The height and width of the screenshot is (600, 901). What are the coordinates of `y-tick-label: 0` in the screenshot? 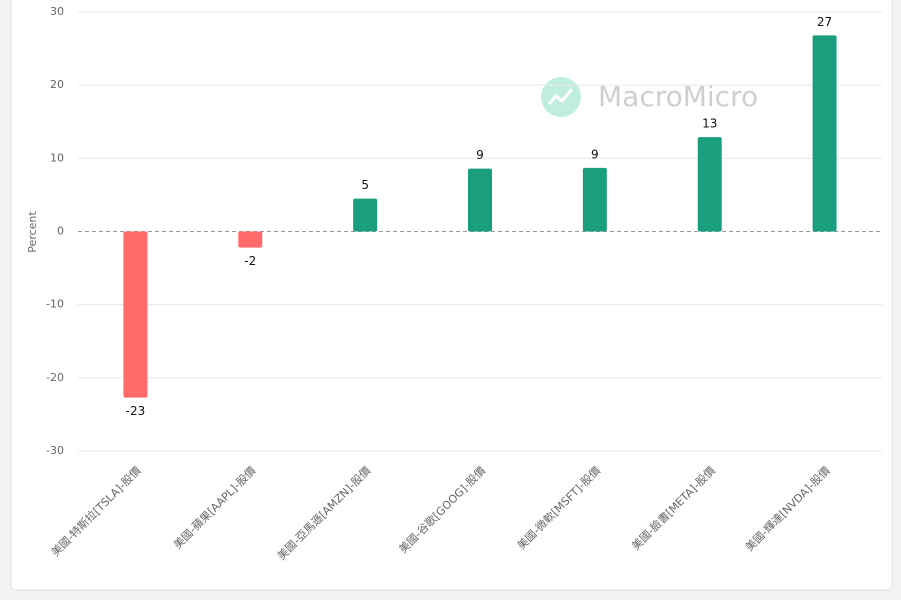 It's located at (60, 231).